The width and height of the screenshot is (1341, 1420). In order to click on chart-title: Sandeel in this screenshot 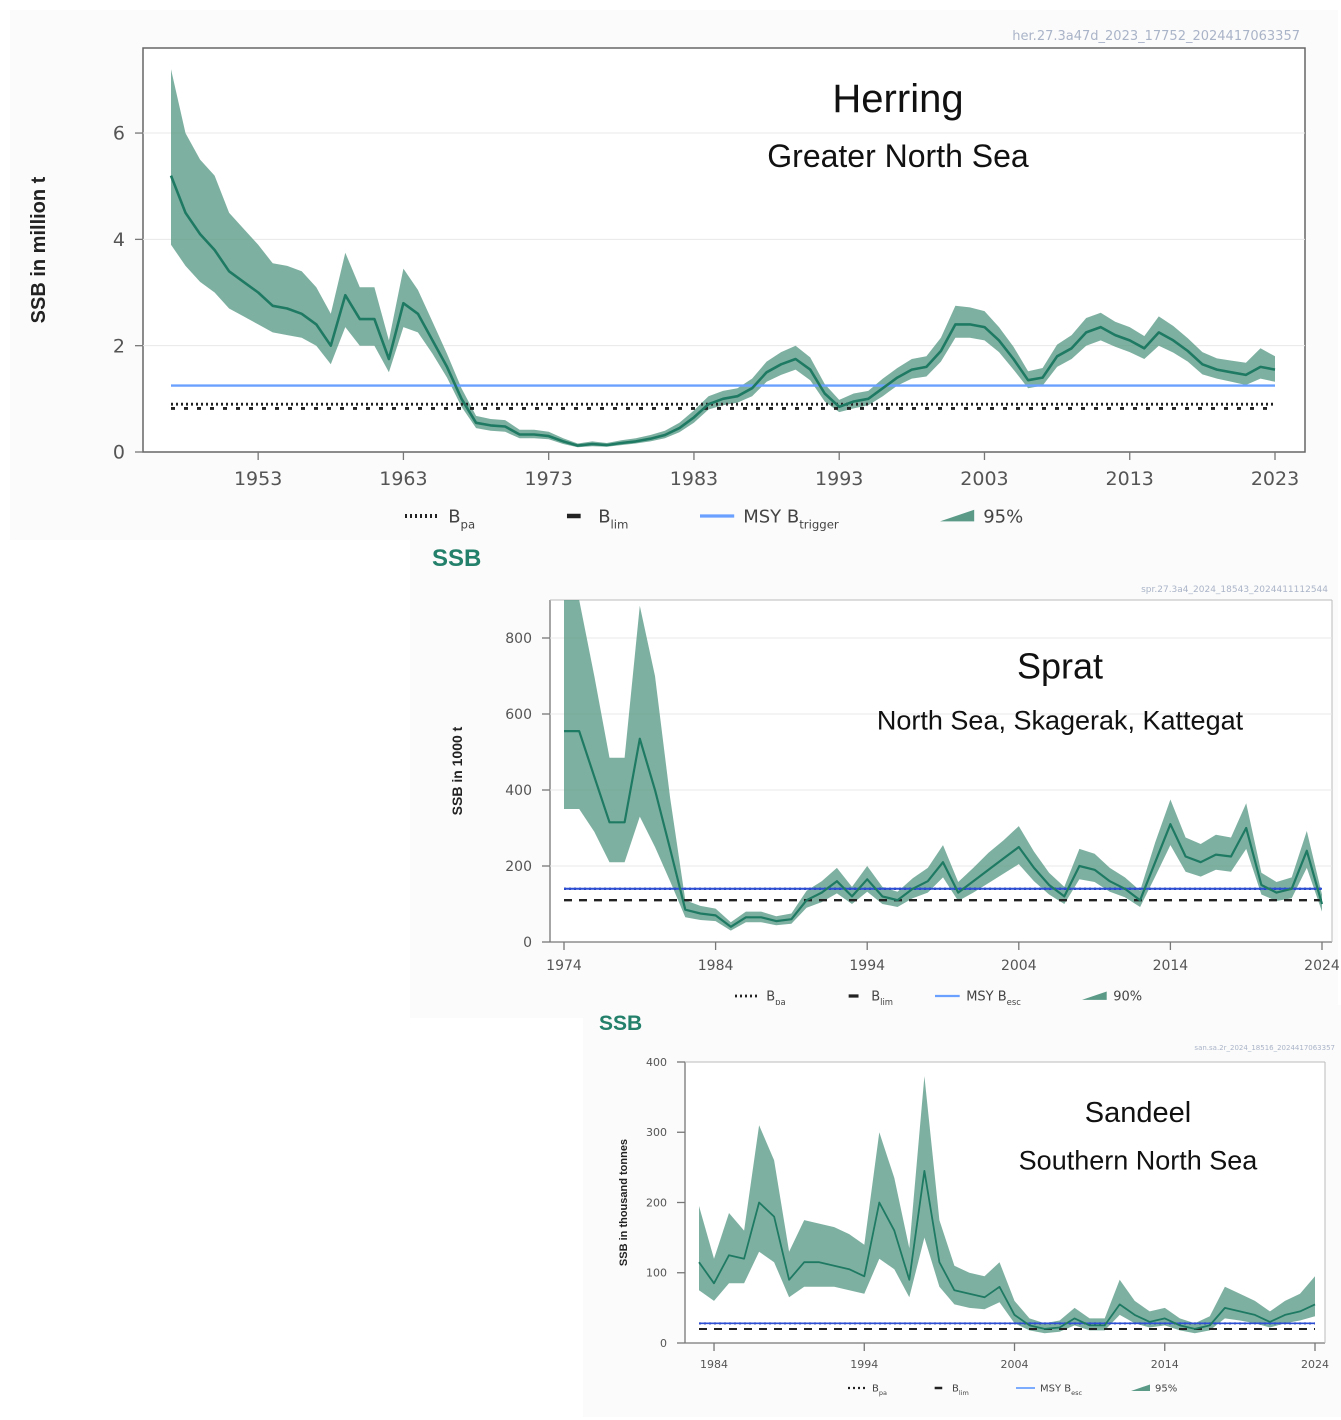, I will do `click(1138, 1113)`.